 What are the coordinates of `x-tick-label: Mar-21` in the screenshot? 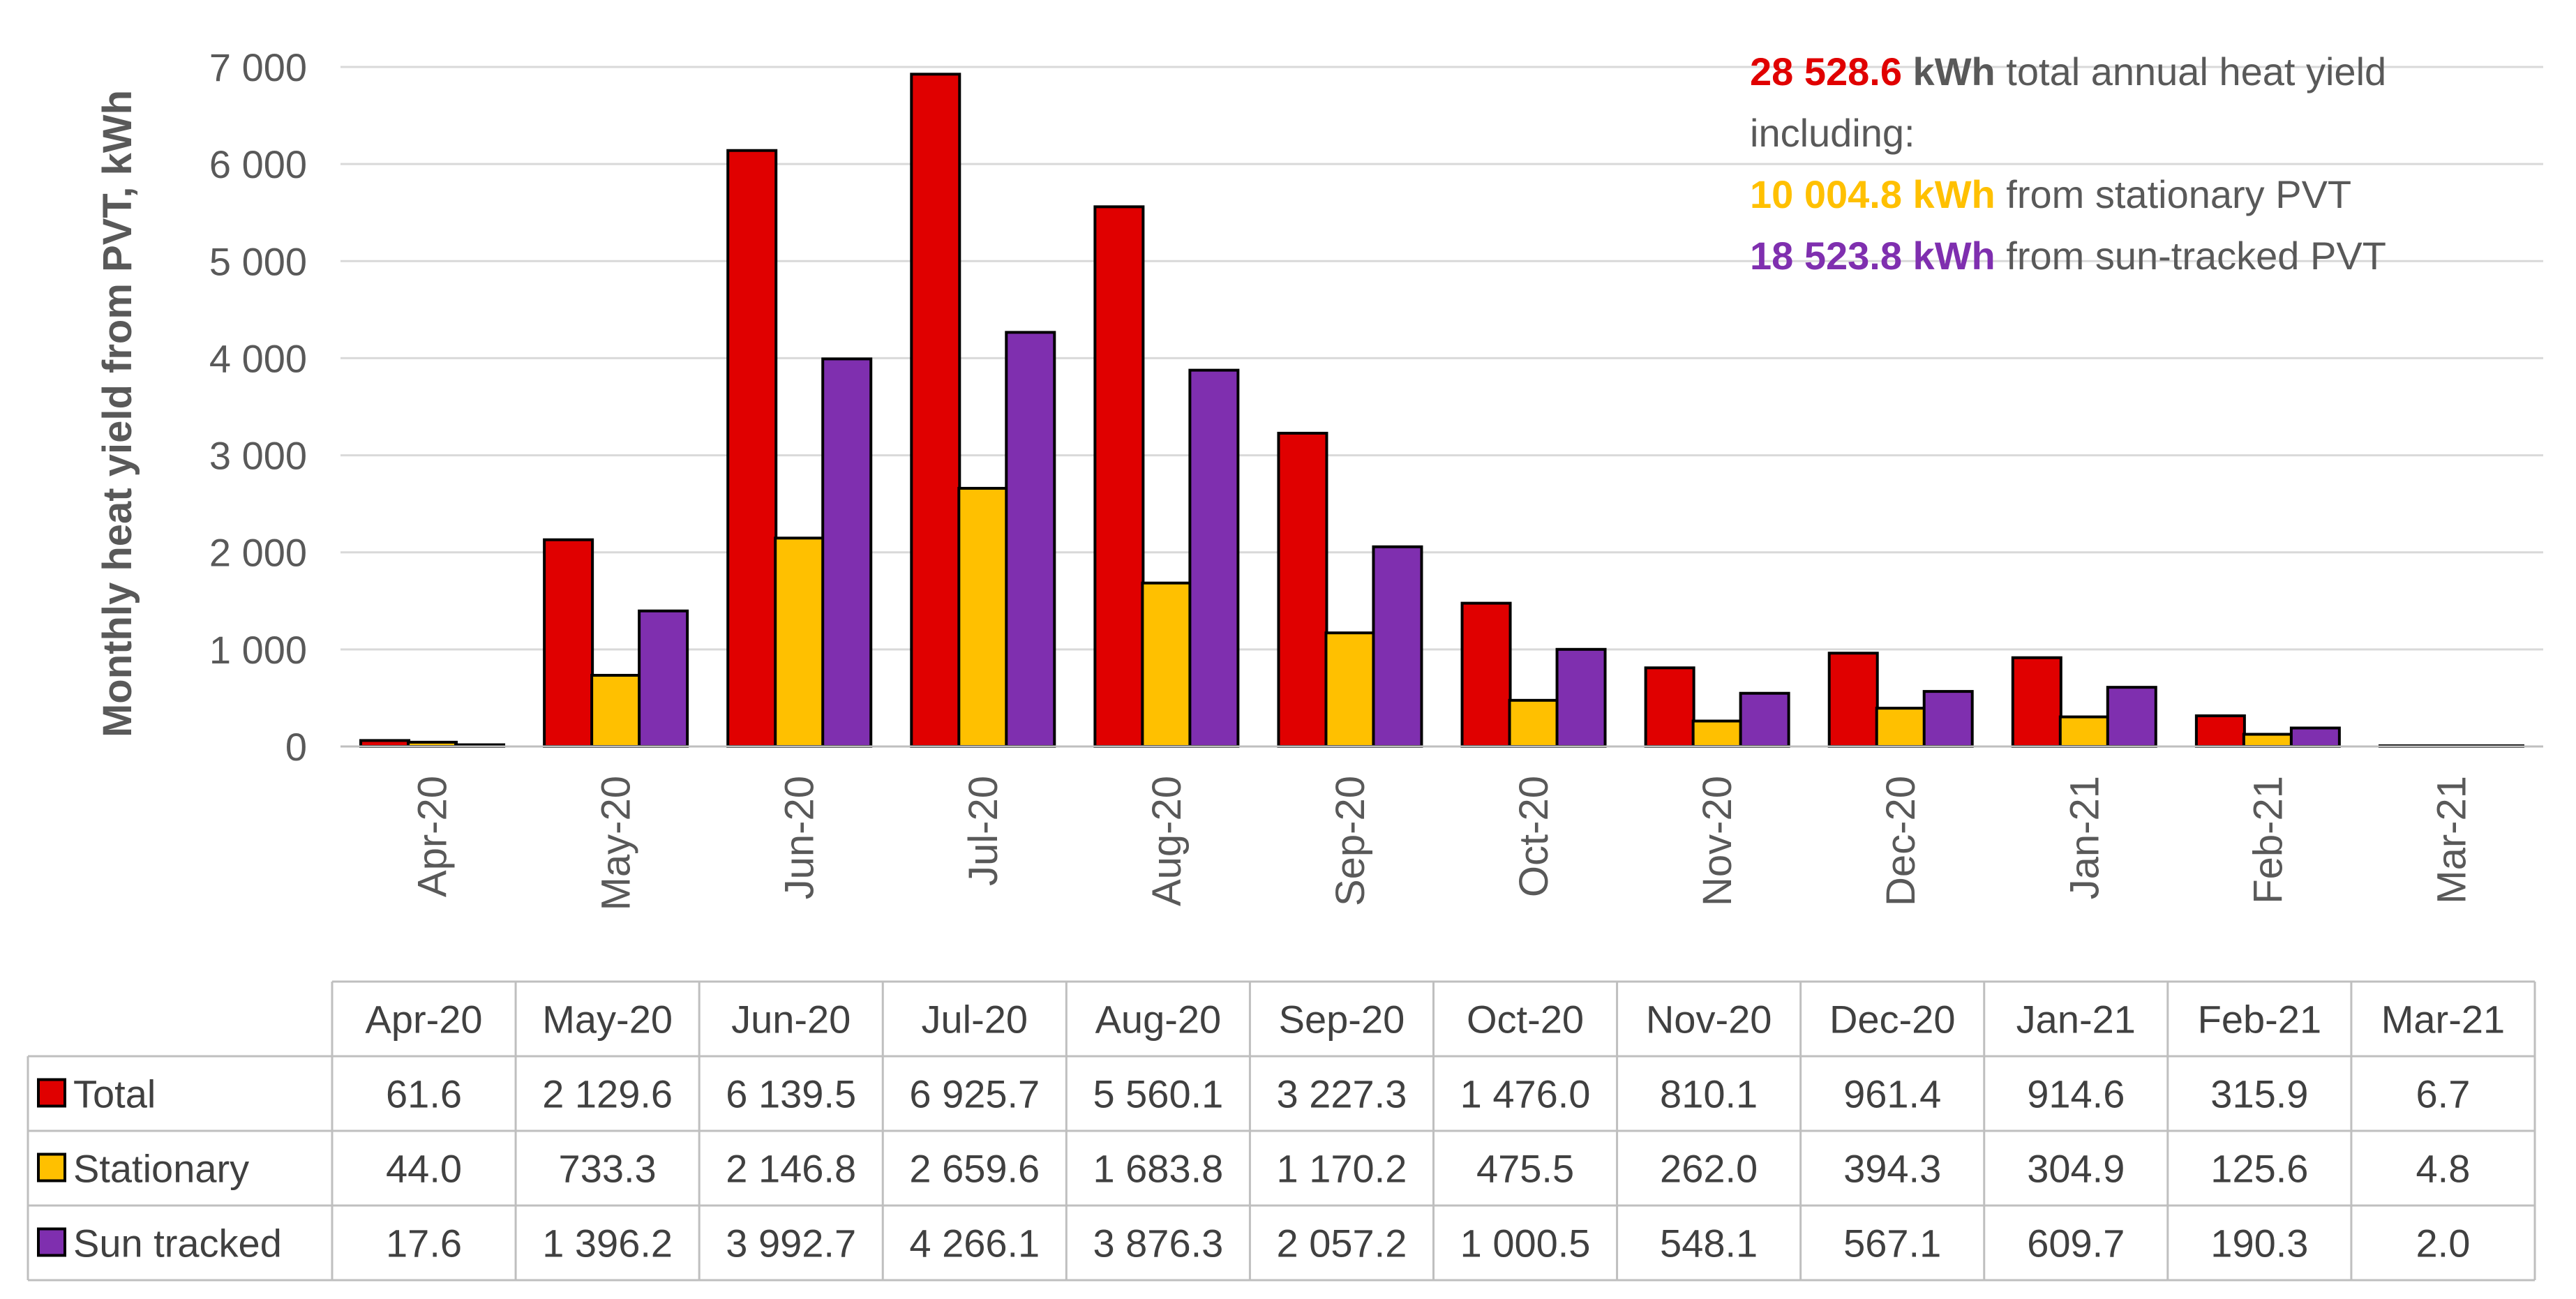 It's located at (2451, 840).